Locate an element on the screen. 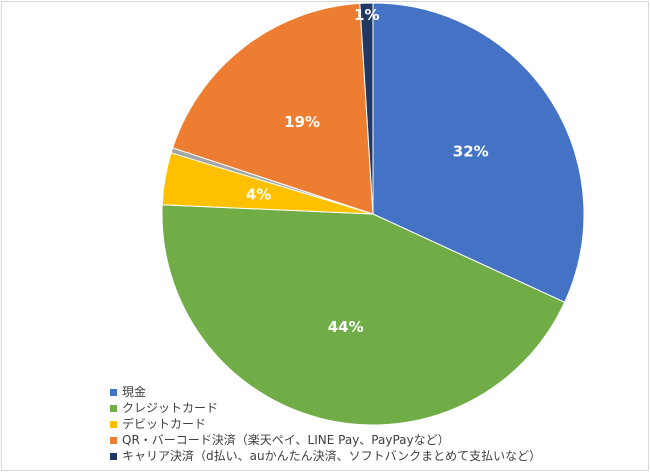 This screenshot has width=650, height=472. slice-label: 4% is located at coordinates (258, 194).